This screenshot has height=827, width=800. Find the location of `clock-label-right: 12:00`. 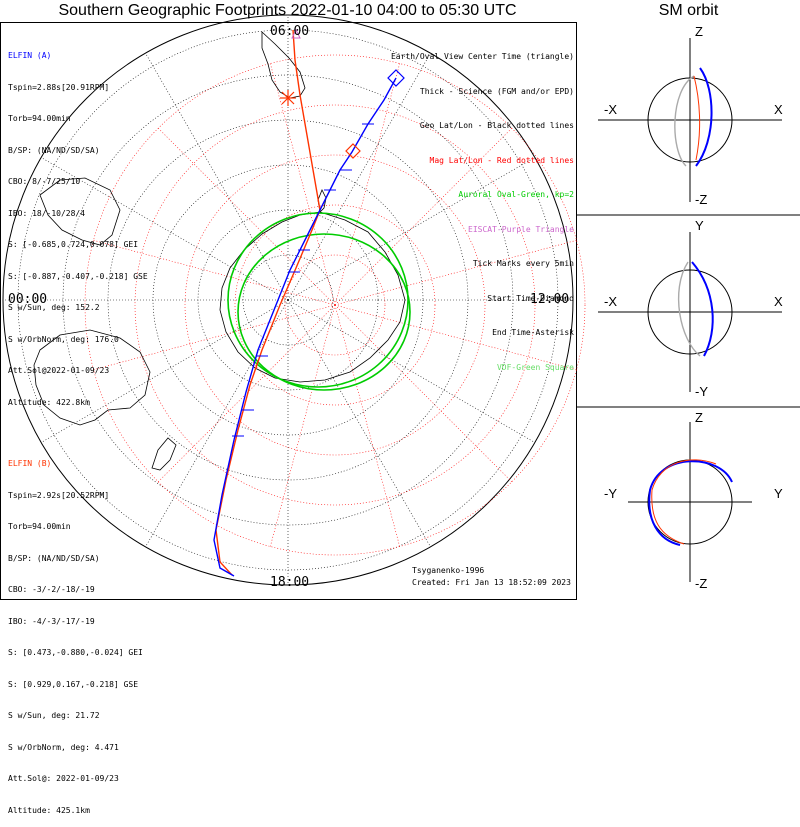

clock-label-right: 12:00 is located at coordinates (550, 299).